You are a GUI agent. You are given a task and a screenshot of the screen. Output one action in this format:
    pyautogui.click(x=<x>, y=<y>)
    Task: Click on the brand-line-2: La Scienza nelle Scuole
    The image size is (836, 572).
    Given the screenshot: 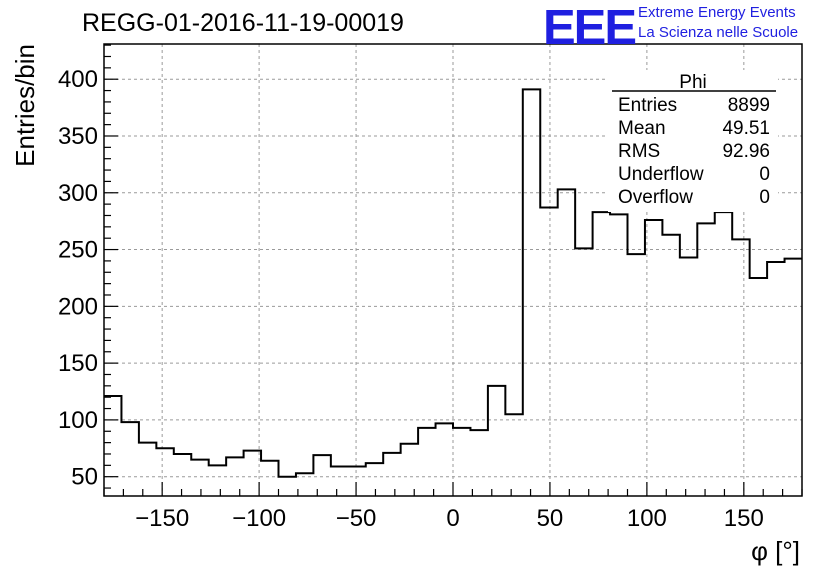 What is the action you would take?
    pyautogui.click(x=718, y=32)
    